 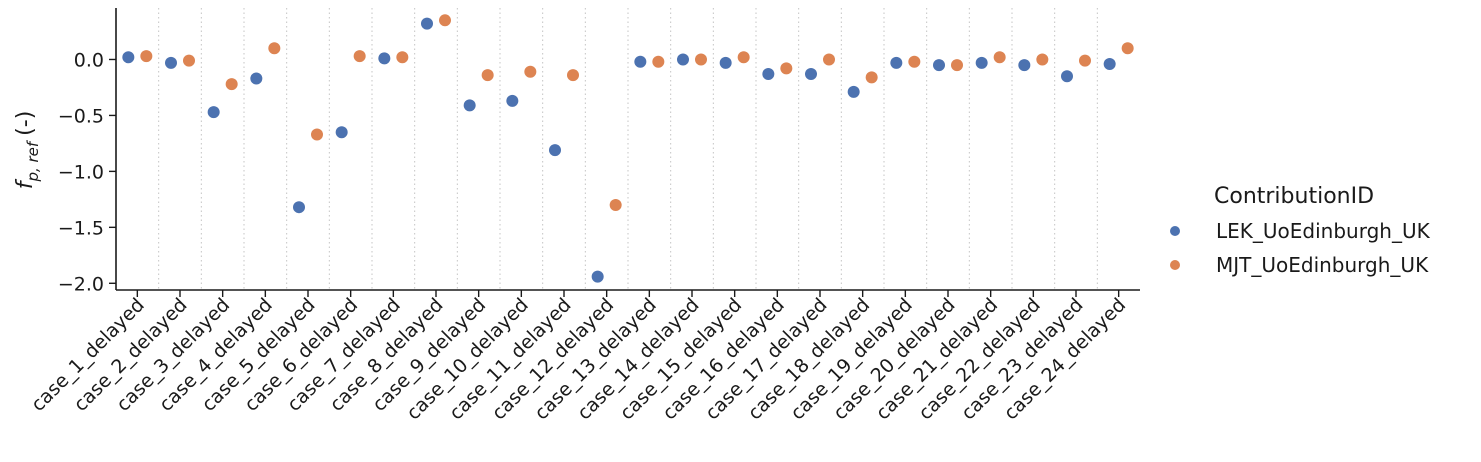 What do you see at coordinates (81, 228) in the screenshot?
I see `y-tick-label: −1.5` at bounding box center [81, 228].